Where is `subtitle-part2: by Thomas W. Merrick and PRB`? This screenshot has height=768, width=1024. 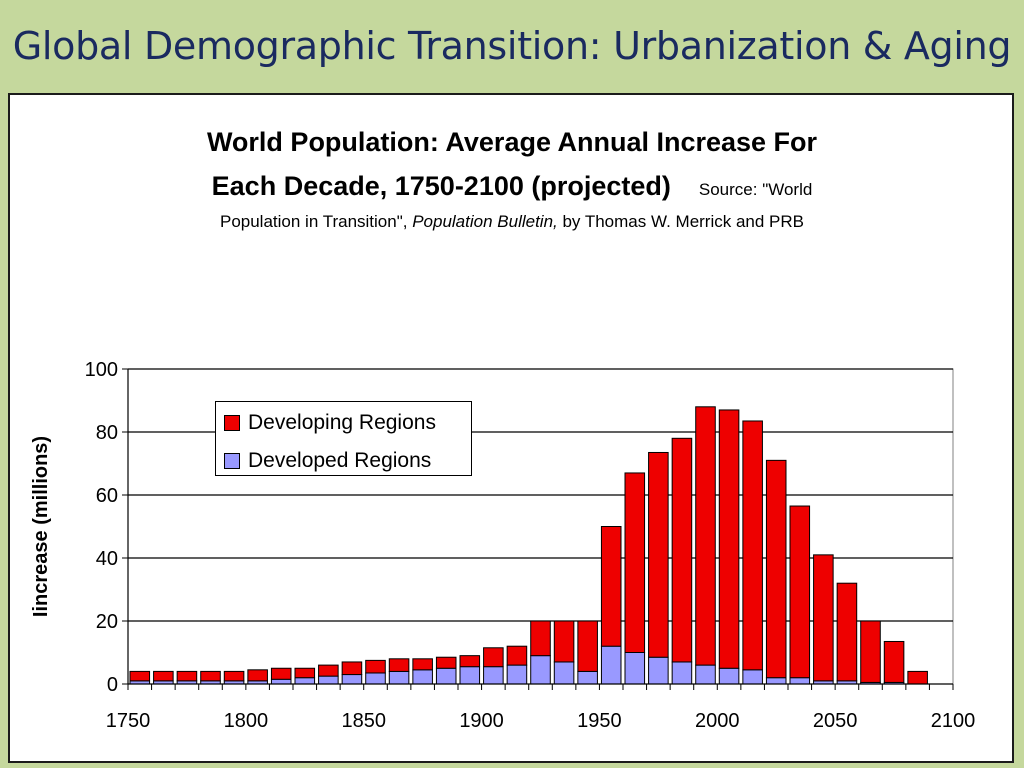 subtitle-part2: by Thomas W. Merrick and PRB is located at coordinates (681, 221).